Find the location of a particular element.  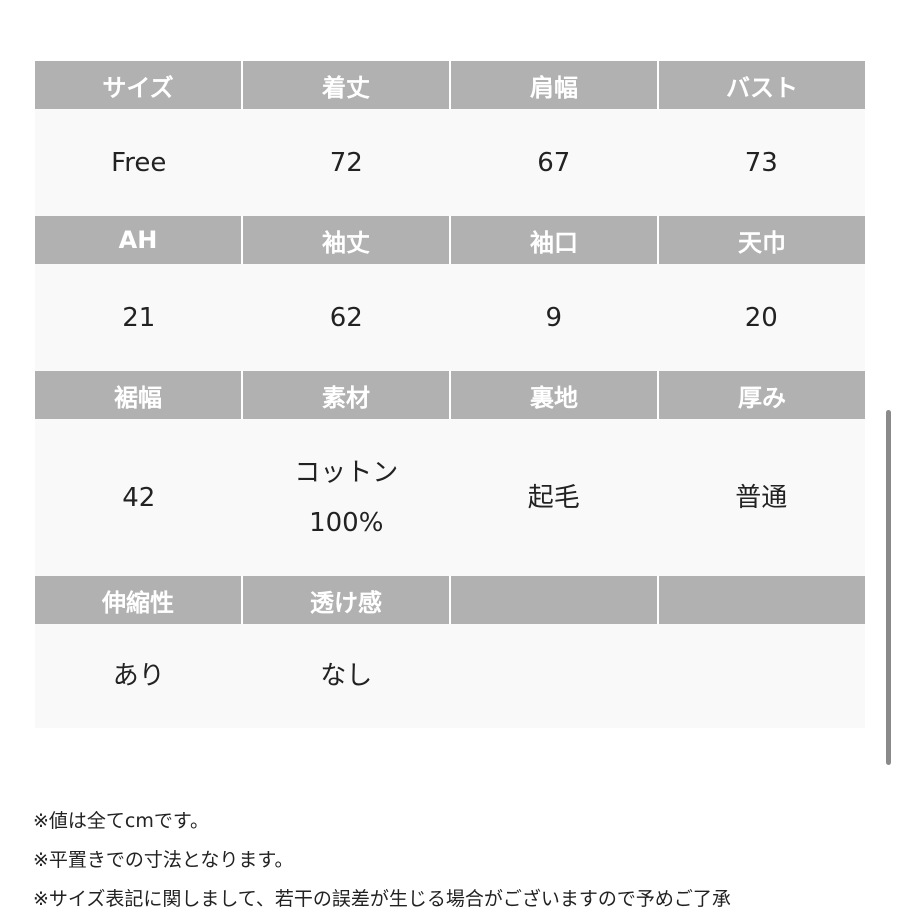

header-cell: 透け感 is located at coordinates (346, 600).